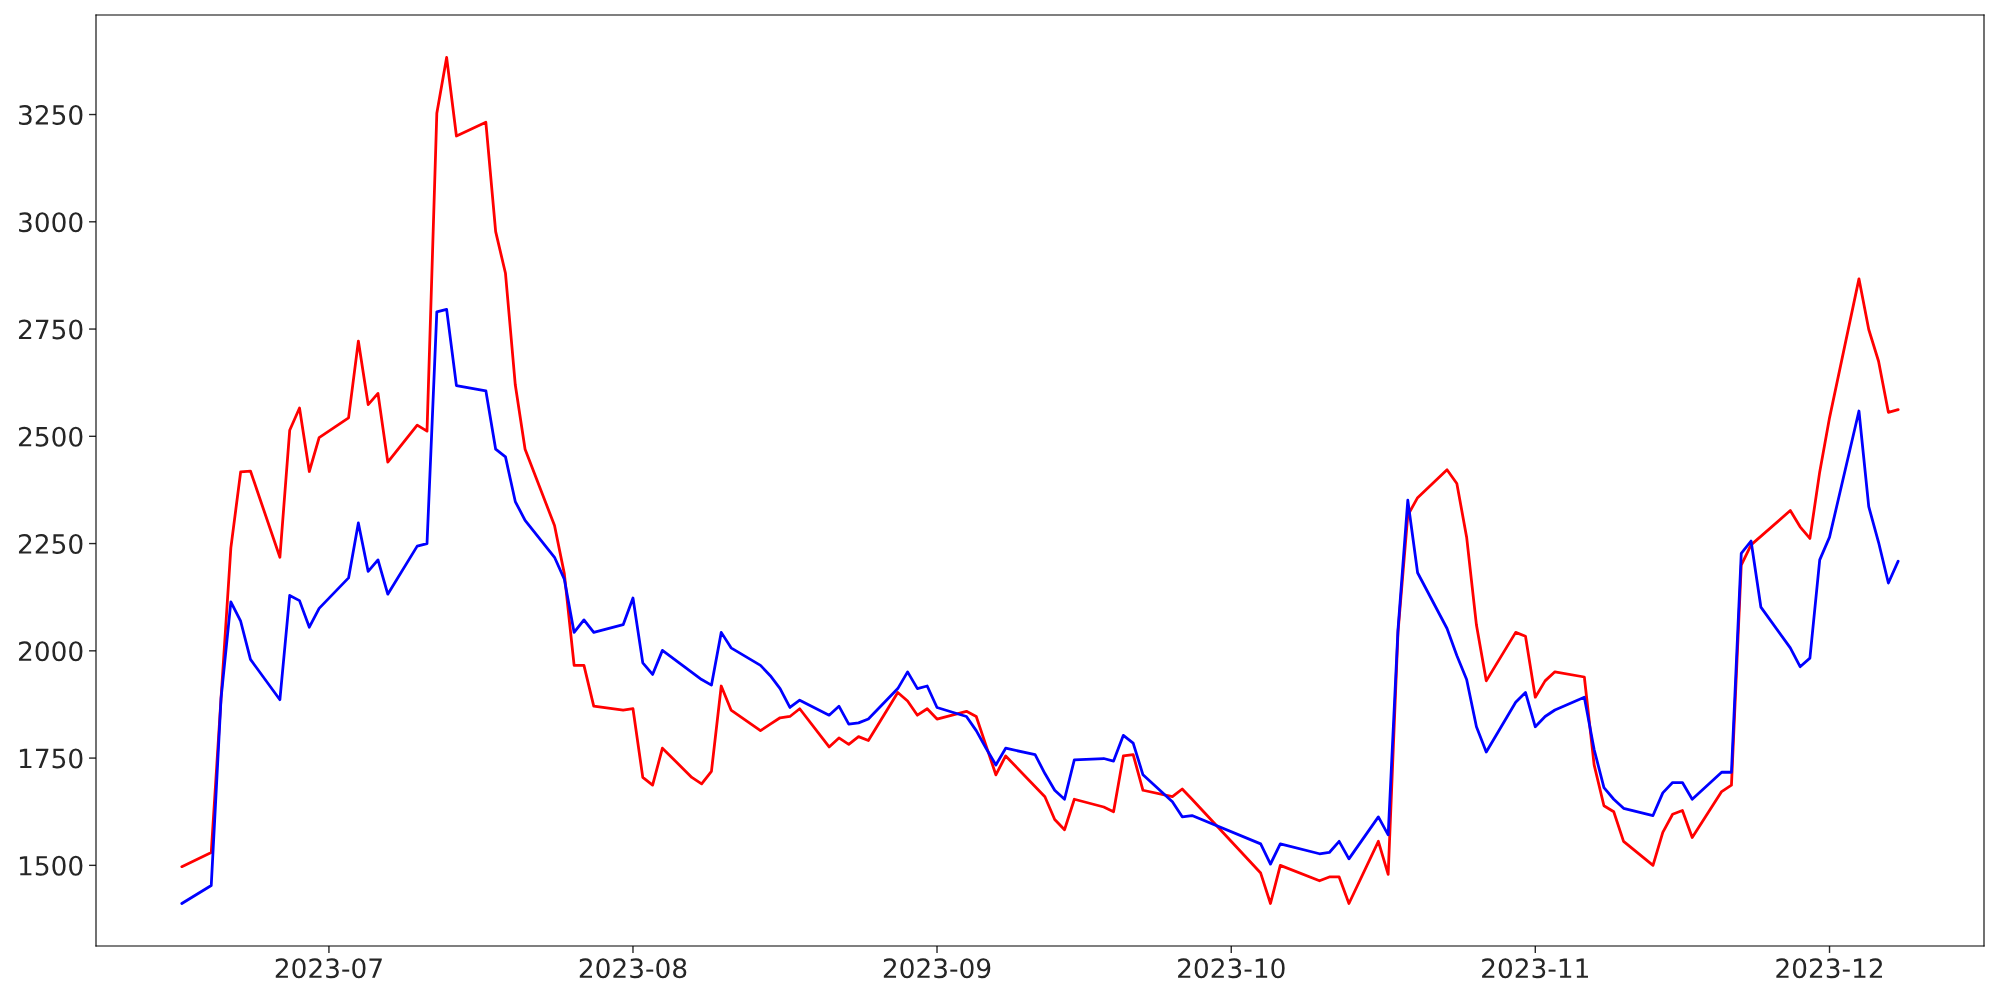 This screenshot has width=2000, height=1000. Describe the element at coordinates (1535, 968) in the screenshot. I see `x-tick-label: 2023-11` at that location.